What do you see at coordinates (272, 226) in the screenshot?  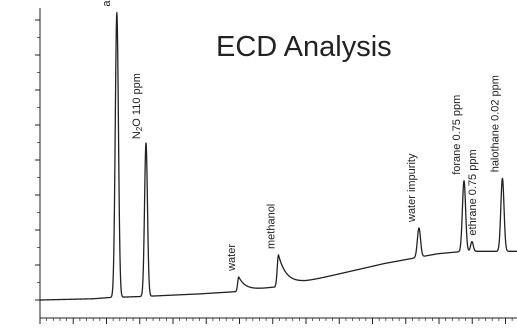 I see `peak-label-methanol: methanol` at bounding box center [272, 226].